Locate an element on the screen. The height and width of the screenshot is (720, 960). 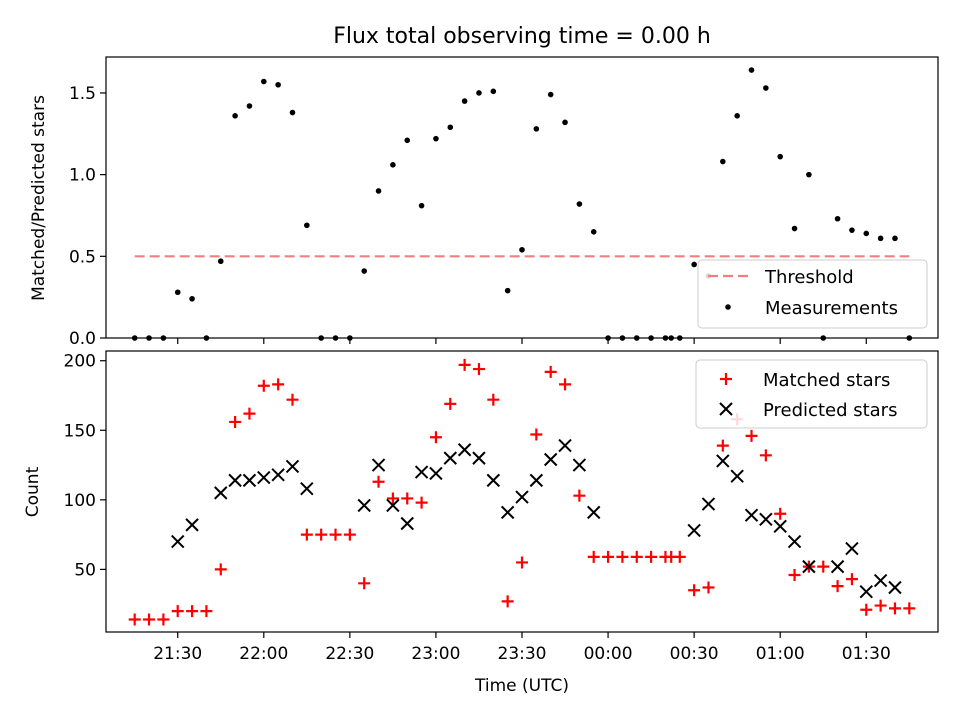
threshold-legend-label: Threshold is located at coordinates (809, 277).